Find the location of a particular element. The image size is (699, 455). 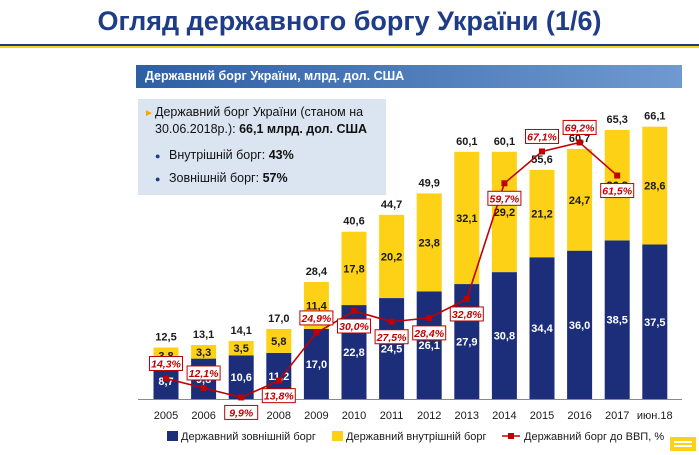

legend-swatch-internal is located at coordinates (337, 436).